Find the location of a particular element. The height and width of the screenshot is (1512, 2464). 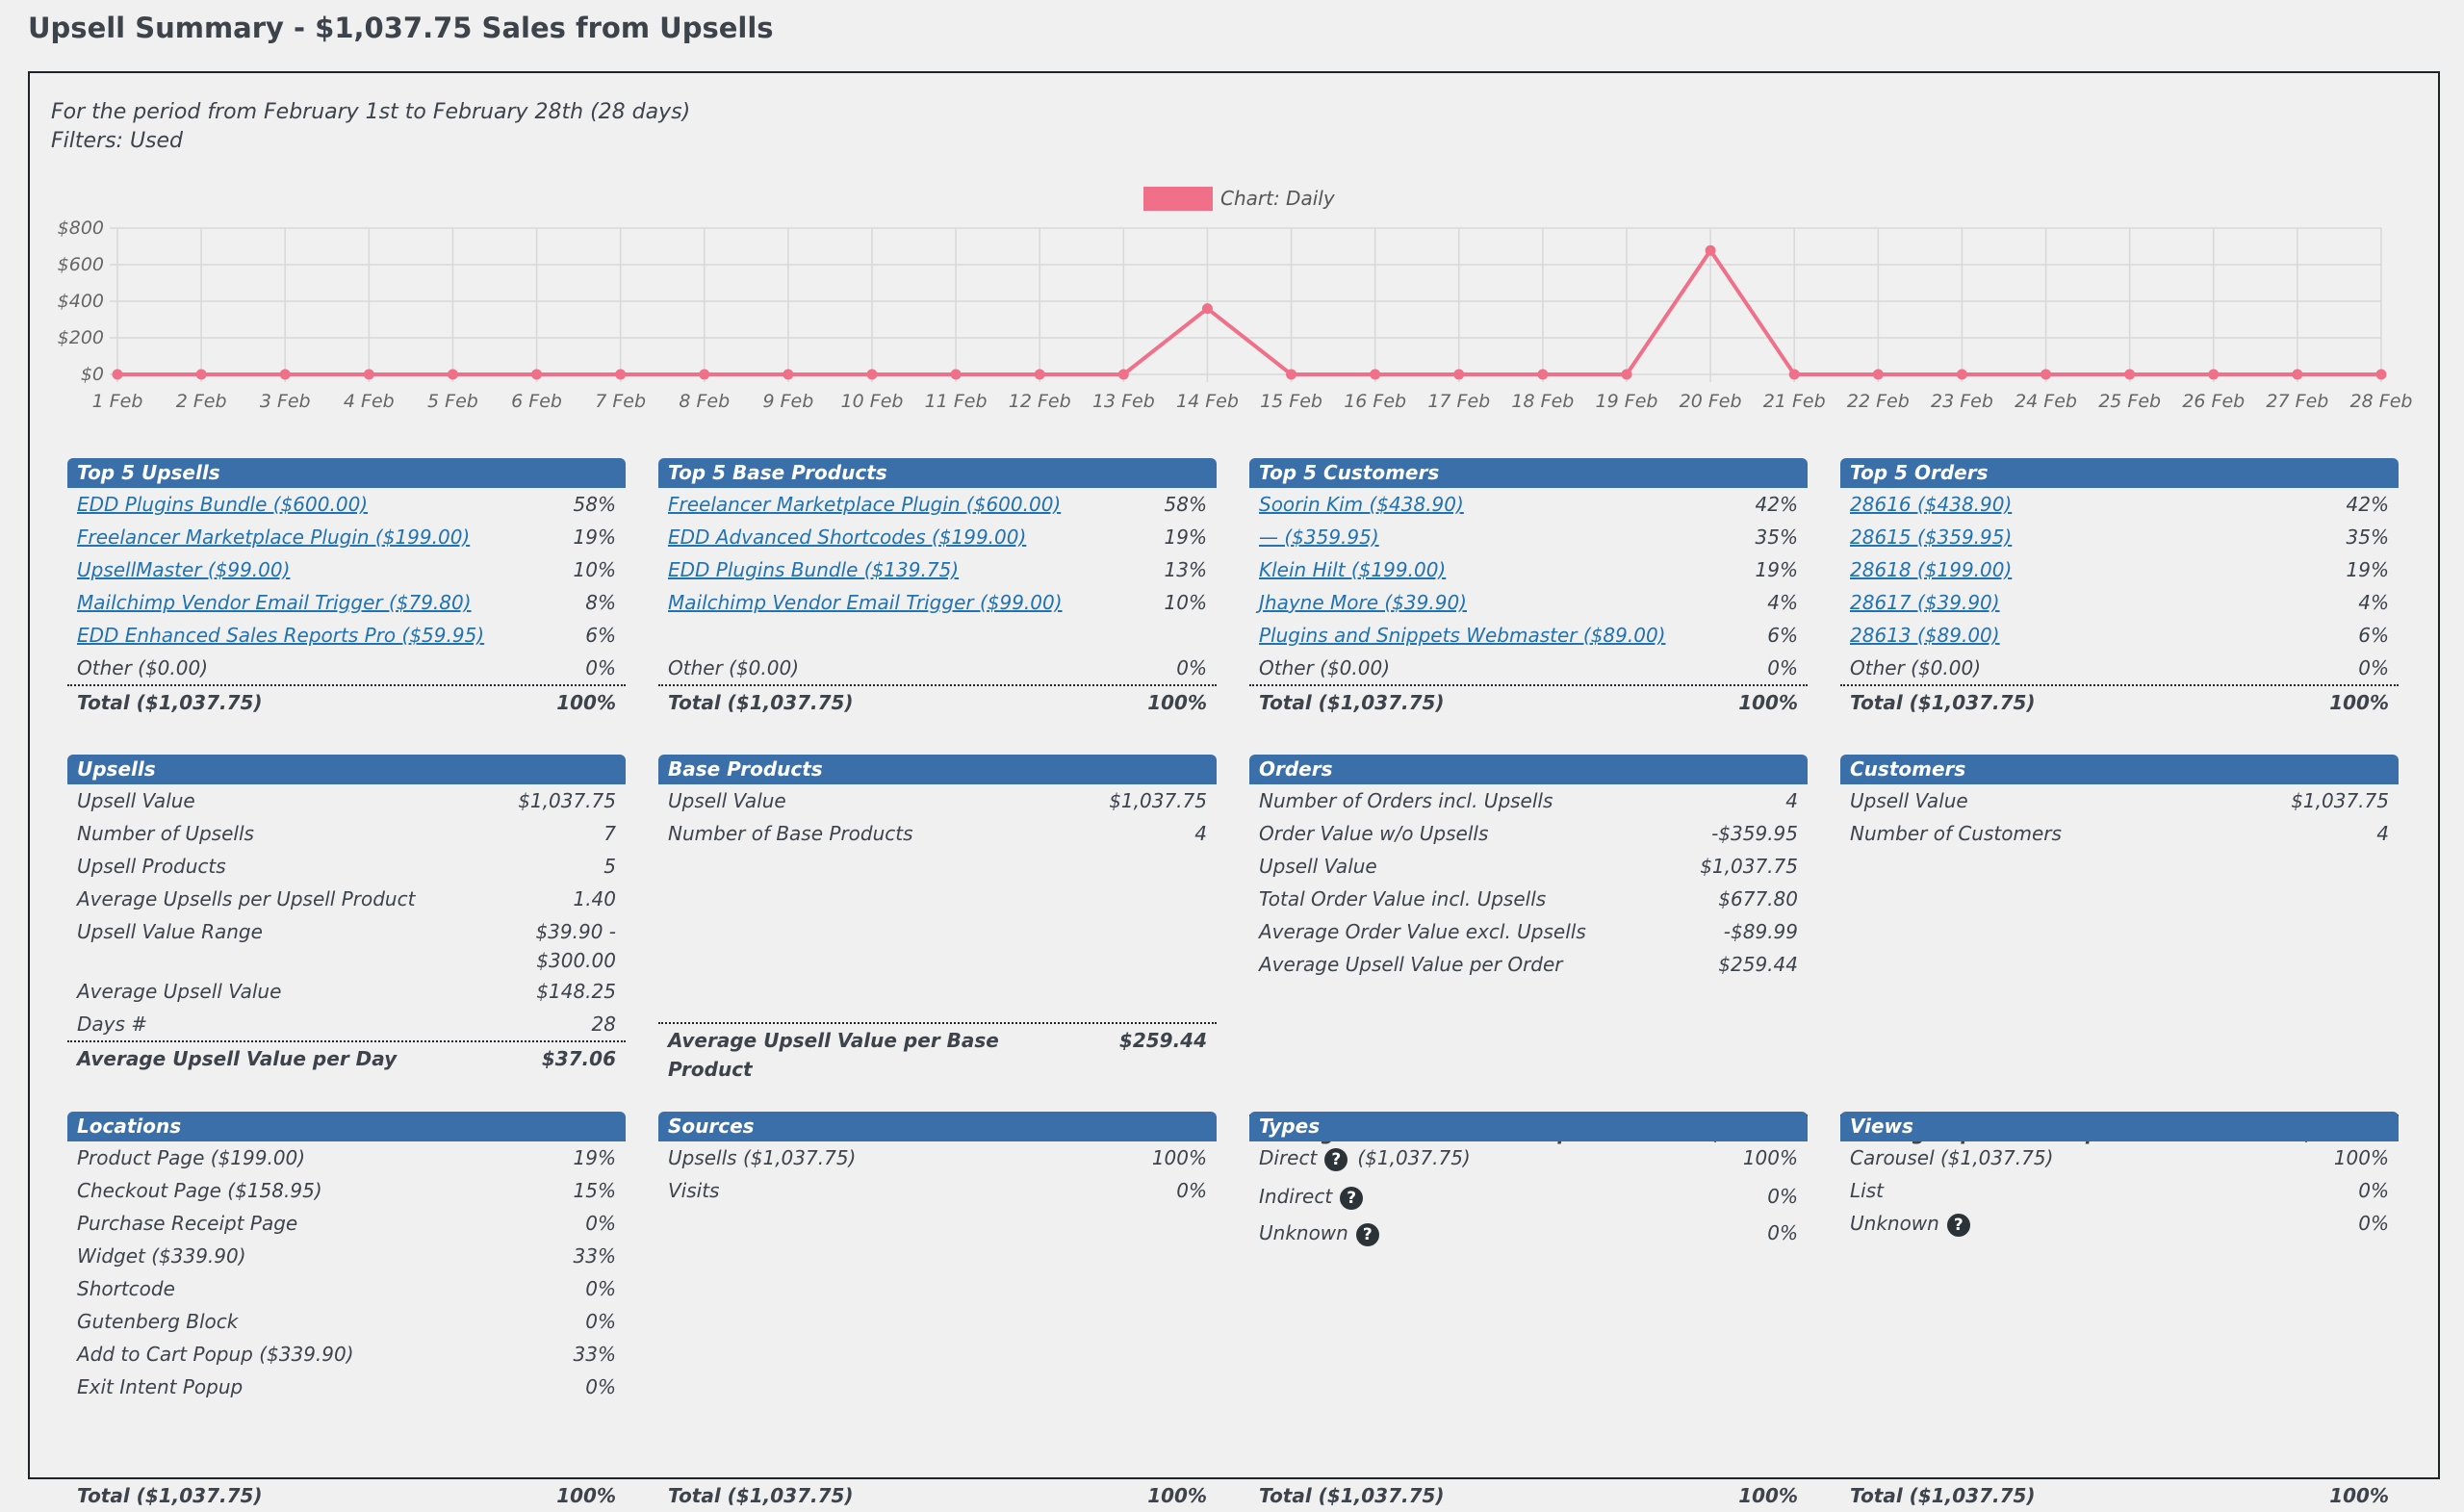

x-tick-label: 9 Feb is located at coordinates (787, 401).